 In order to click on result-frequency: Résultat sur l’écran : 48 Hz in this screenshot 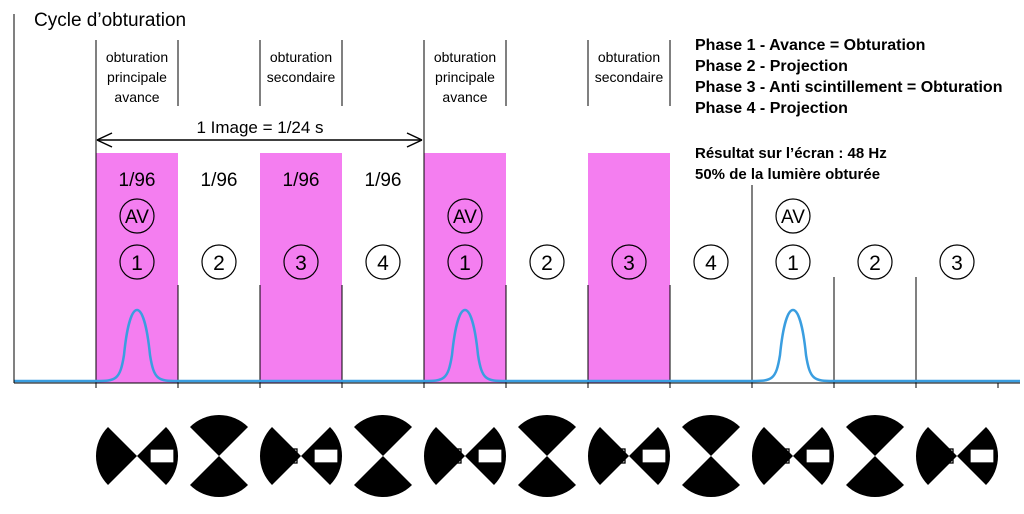, I will do `click(791, 153)`.